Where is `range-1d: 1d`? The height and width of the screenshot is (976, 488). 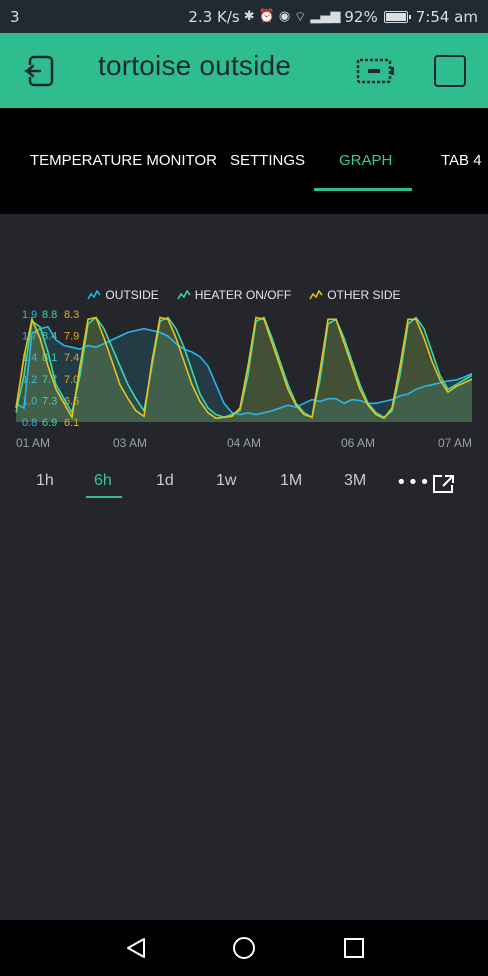 range-1d: 1d is located at coordinates (165, 480).